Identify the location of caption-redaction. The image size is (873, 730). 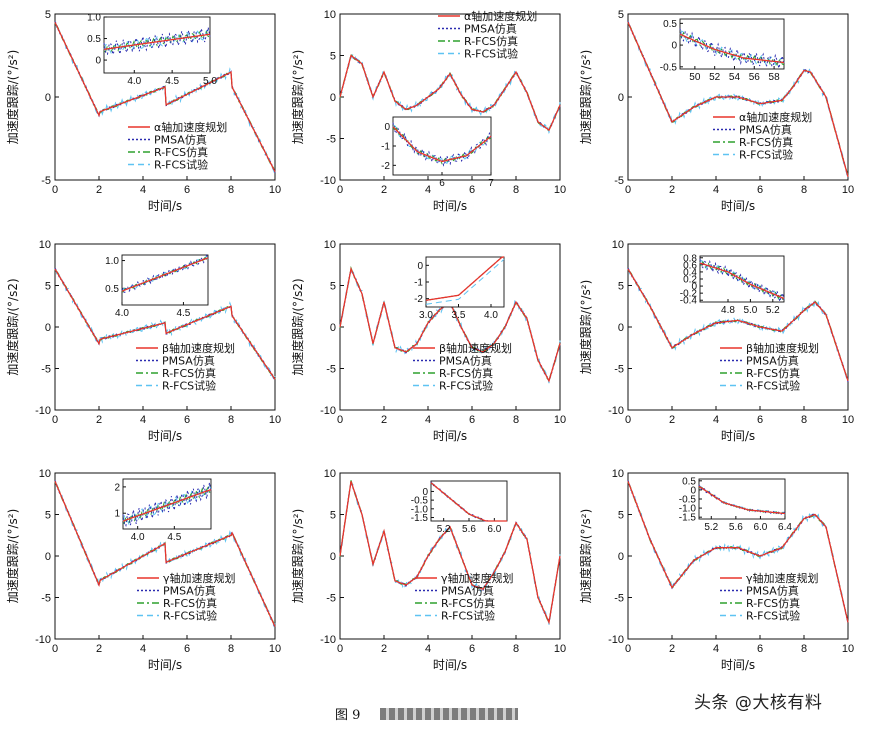
(449, 714).